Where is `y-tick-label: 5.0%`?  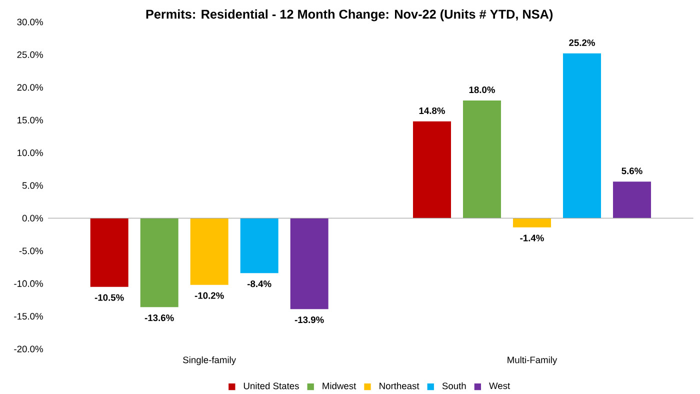 y-tick-label: 5.0% is located at coordinates (32, 185).